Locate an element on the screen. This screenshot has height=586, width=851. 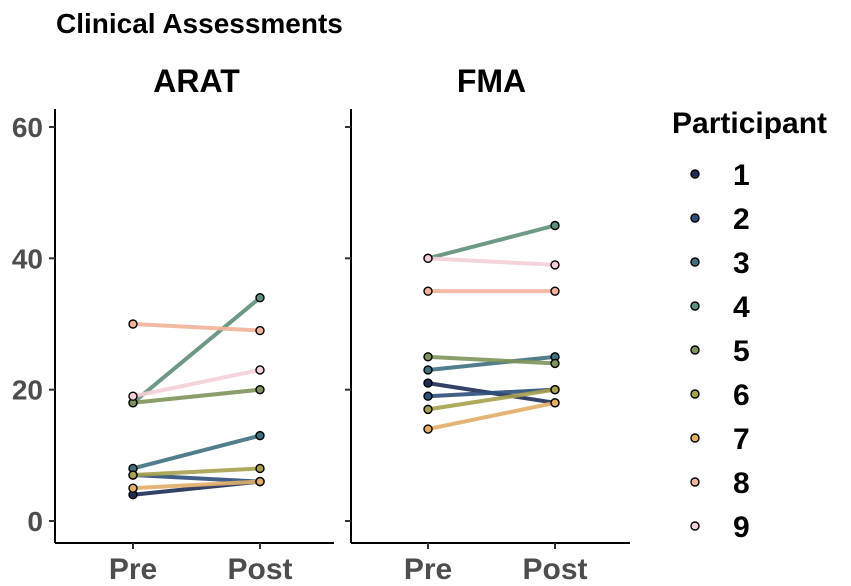
legend-item-5: 5 is located at coordinates (720, 351).